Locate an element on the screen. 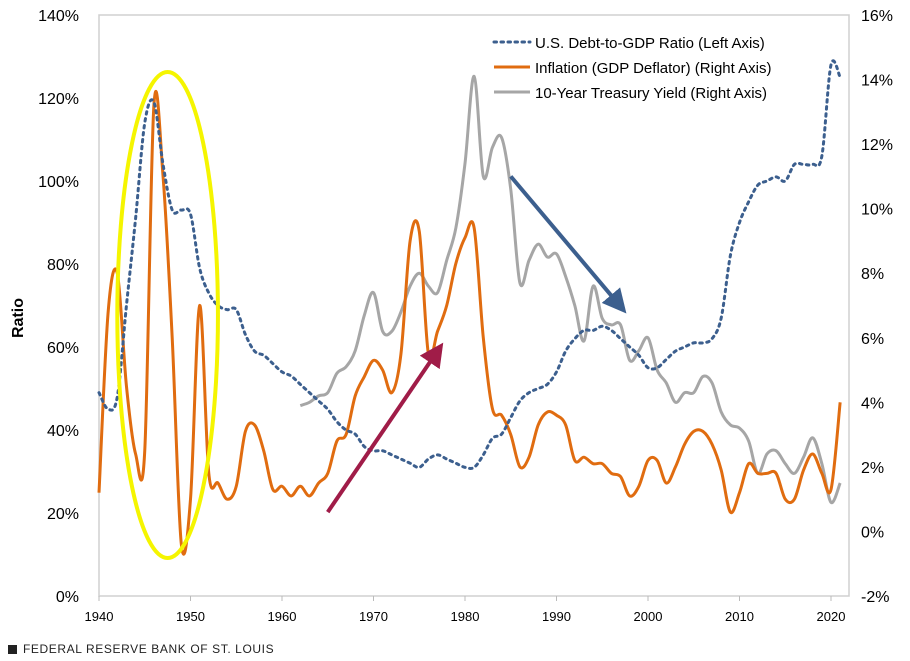 The height and width of the screenshot is (661, 910). logo-square-icon is located at coordinates (12, 649).